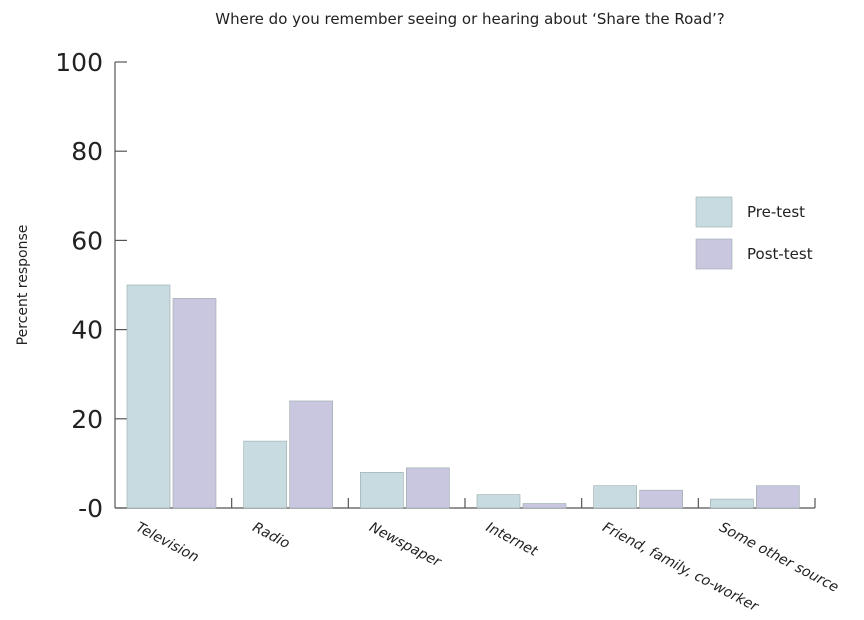  Describe the element at coordinates (405, 545) in the screenshot. I see `x-tick-label: Newspaper` at that location.